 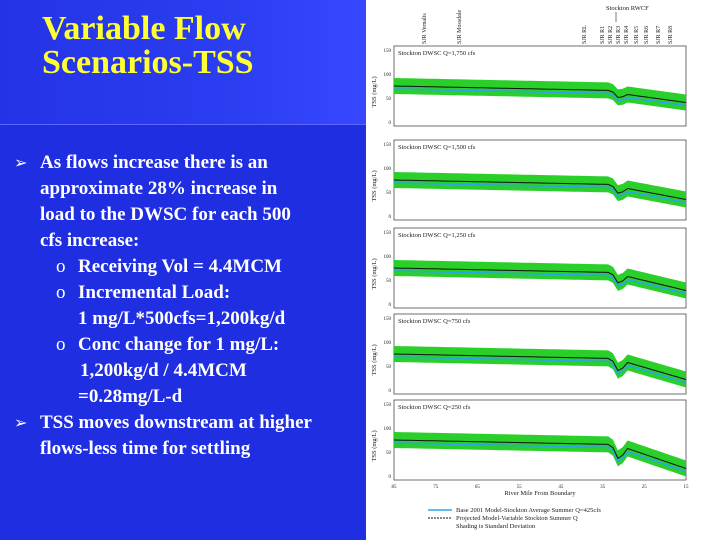 What do you see at coordinates (603, 487) in the screenshot?
I see `x-tick-label: 35` at bounding box center [603, 487].